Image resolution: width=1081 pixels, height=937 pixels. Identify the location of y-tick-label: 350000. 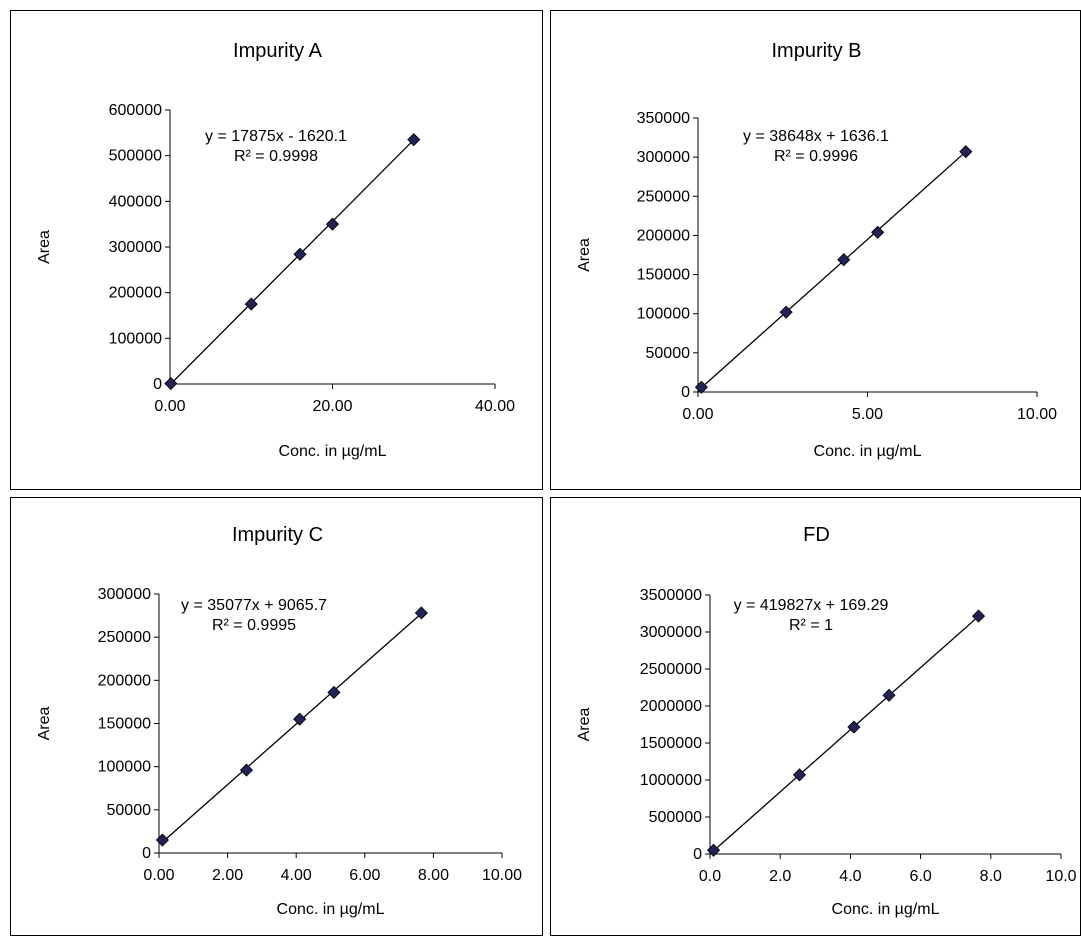
(663, 118).